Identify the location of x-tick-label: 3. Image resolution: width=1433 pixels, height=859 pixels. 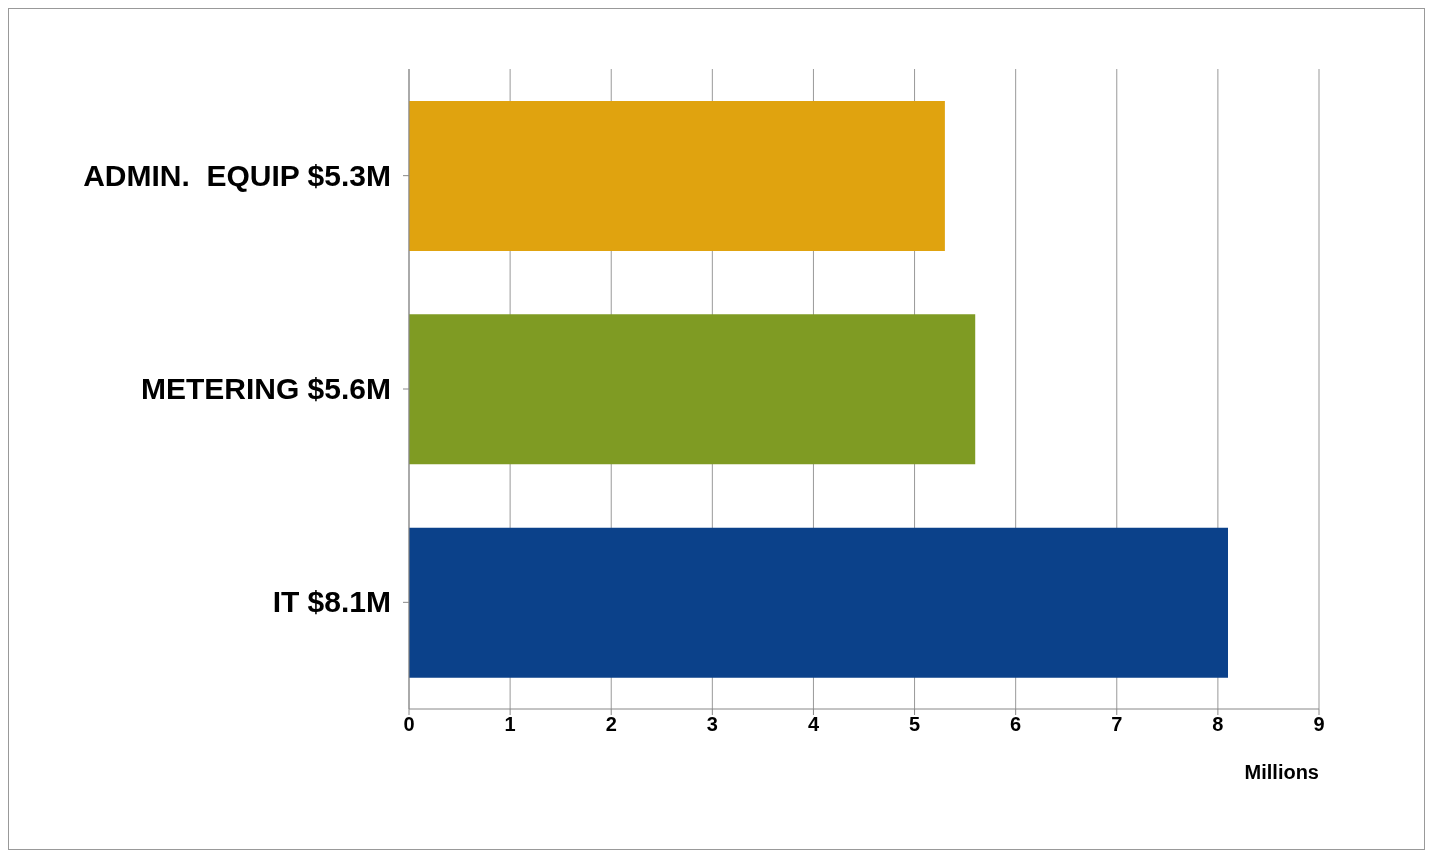
(712, 724).